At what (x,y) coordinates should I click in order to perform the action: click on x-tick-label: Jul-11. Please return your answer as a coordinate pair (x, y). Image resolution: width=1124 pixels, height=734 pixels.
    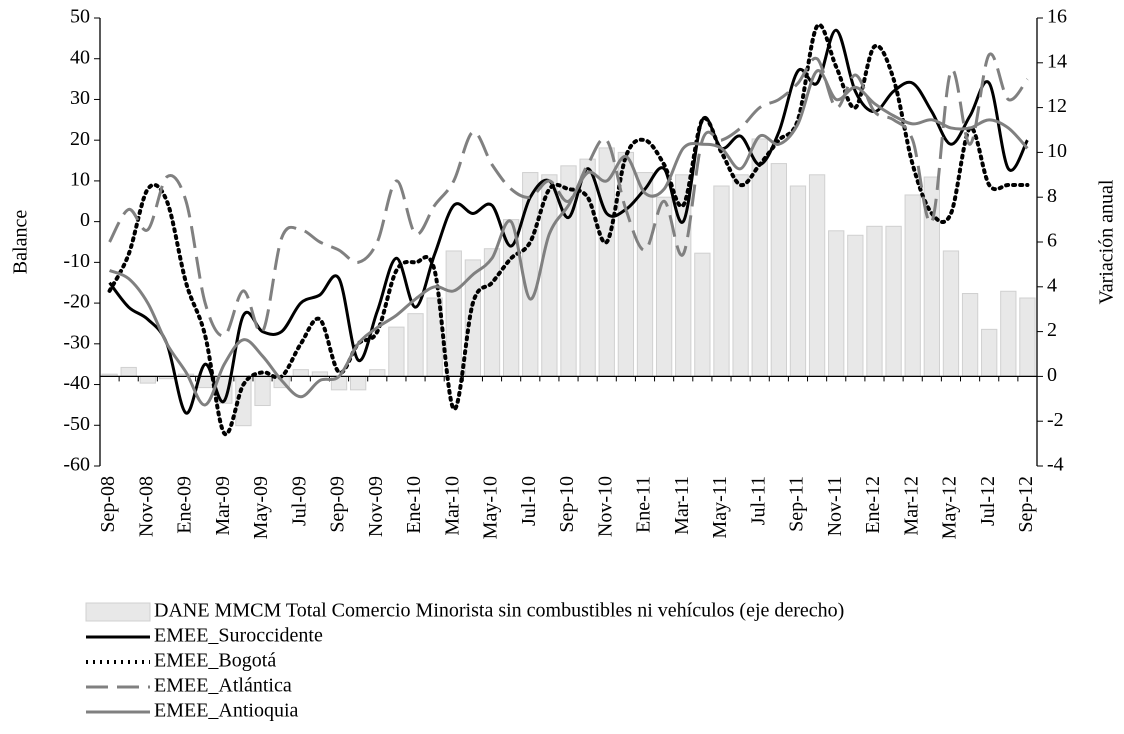
    Looking at the image, I should click on (758, 500).